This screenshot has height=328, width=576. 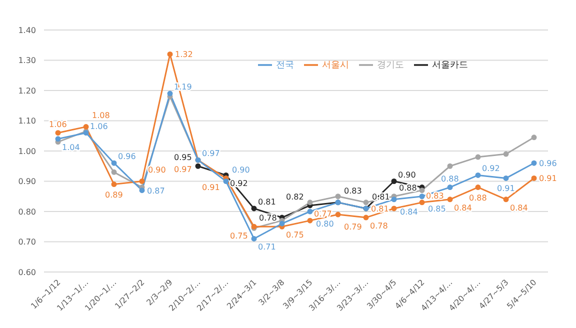 I want to click on data-label: 0.71, so click(x=267, y=247).